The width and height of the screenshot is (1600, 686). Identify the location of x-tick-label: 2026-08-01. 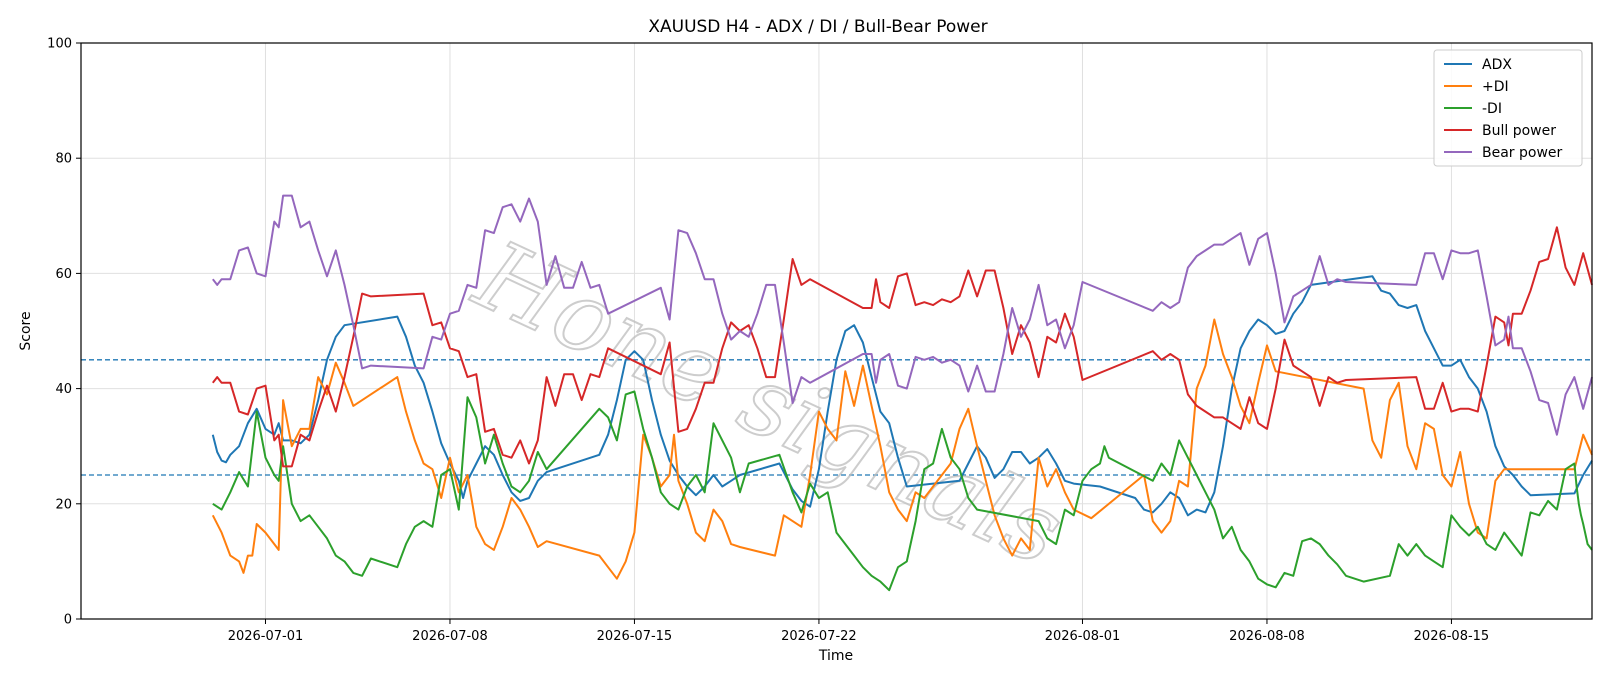
(1083, 636).